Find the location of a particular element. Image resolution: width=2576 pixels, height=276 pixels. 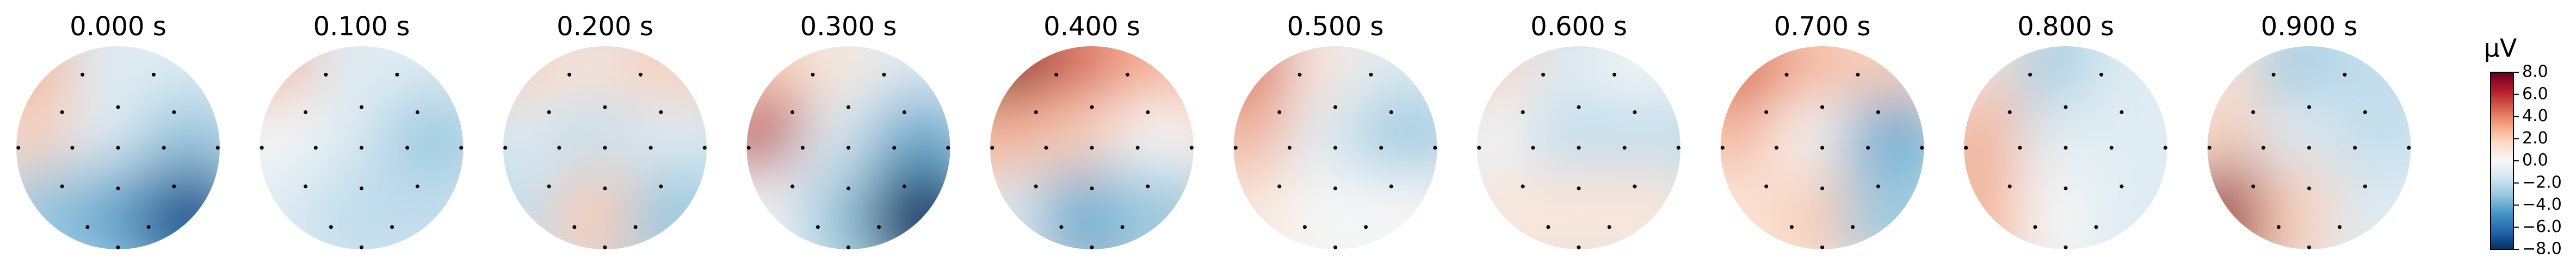

colorbar-tick-label: 2.0 is located at coordinates (2535, 138).